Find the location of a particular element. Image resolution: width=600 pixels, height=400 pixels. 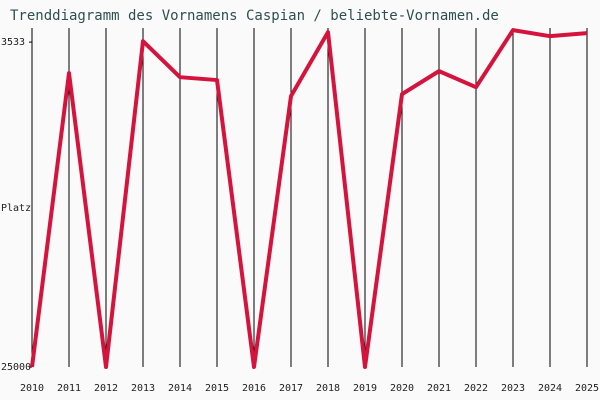

x-tick-label: 2024 is located at coordinates (550, 388).